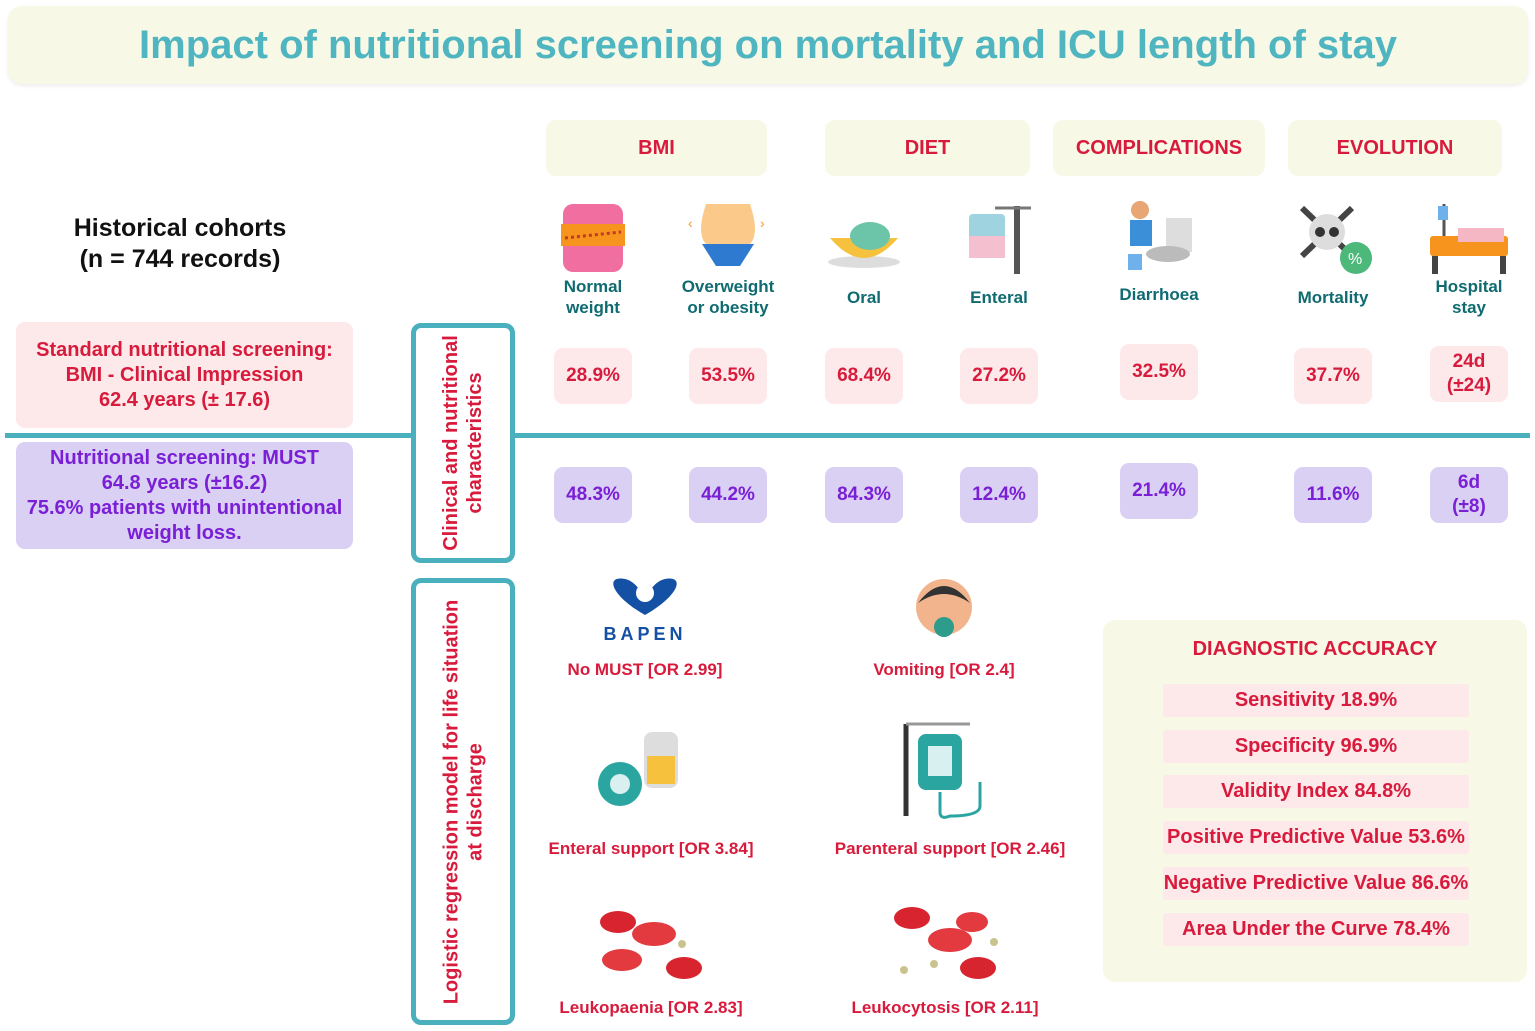 The width and height of the screenshot is (1535, 1031). I want to click on column-label-normal-weight: Normal weight, so click(593, 297).